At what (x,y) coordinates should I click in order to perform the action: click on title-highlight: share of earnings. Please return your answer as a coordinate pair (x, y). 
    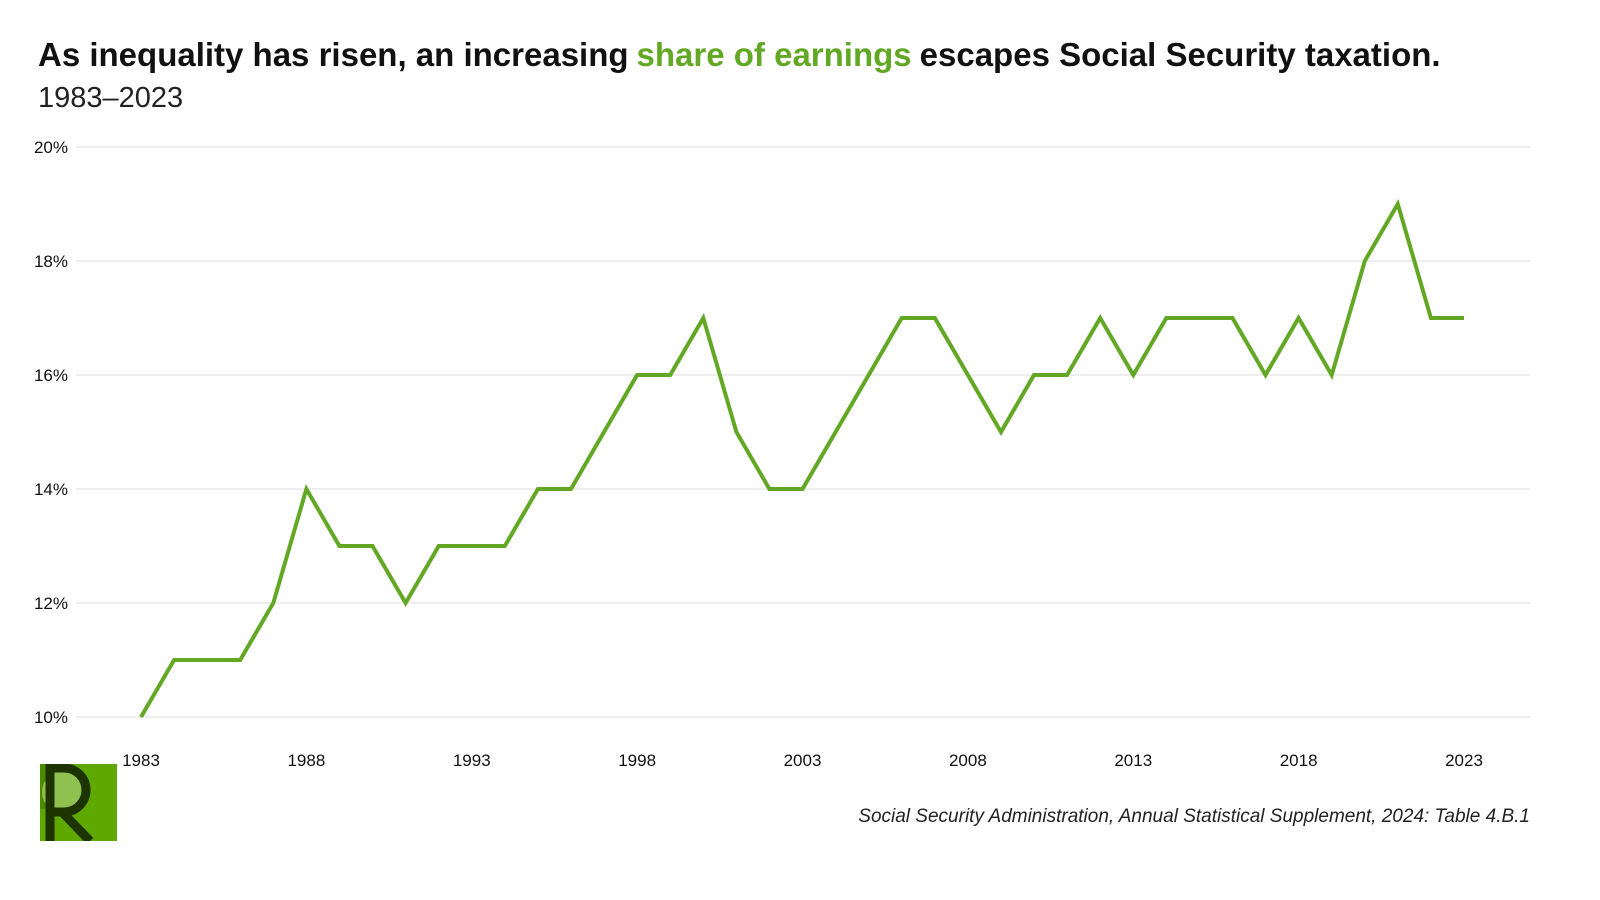
    Looking at the image, I should click on (774, 54).